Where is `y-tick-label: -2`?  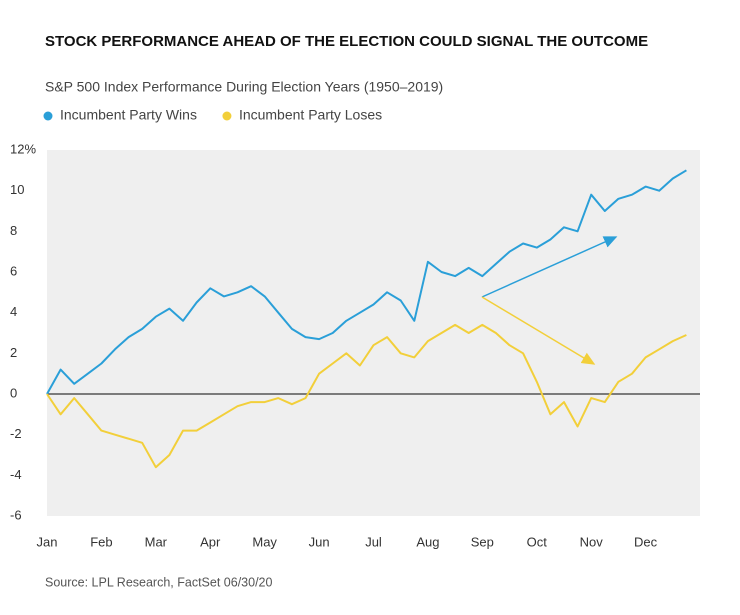
y-tick-label: -2 is located at coordinates (16, 433).